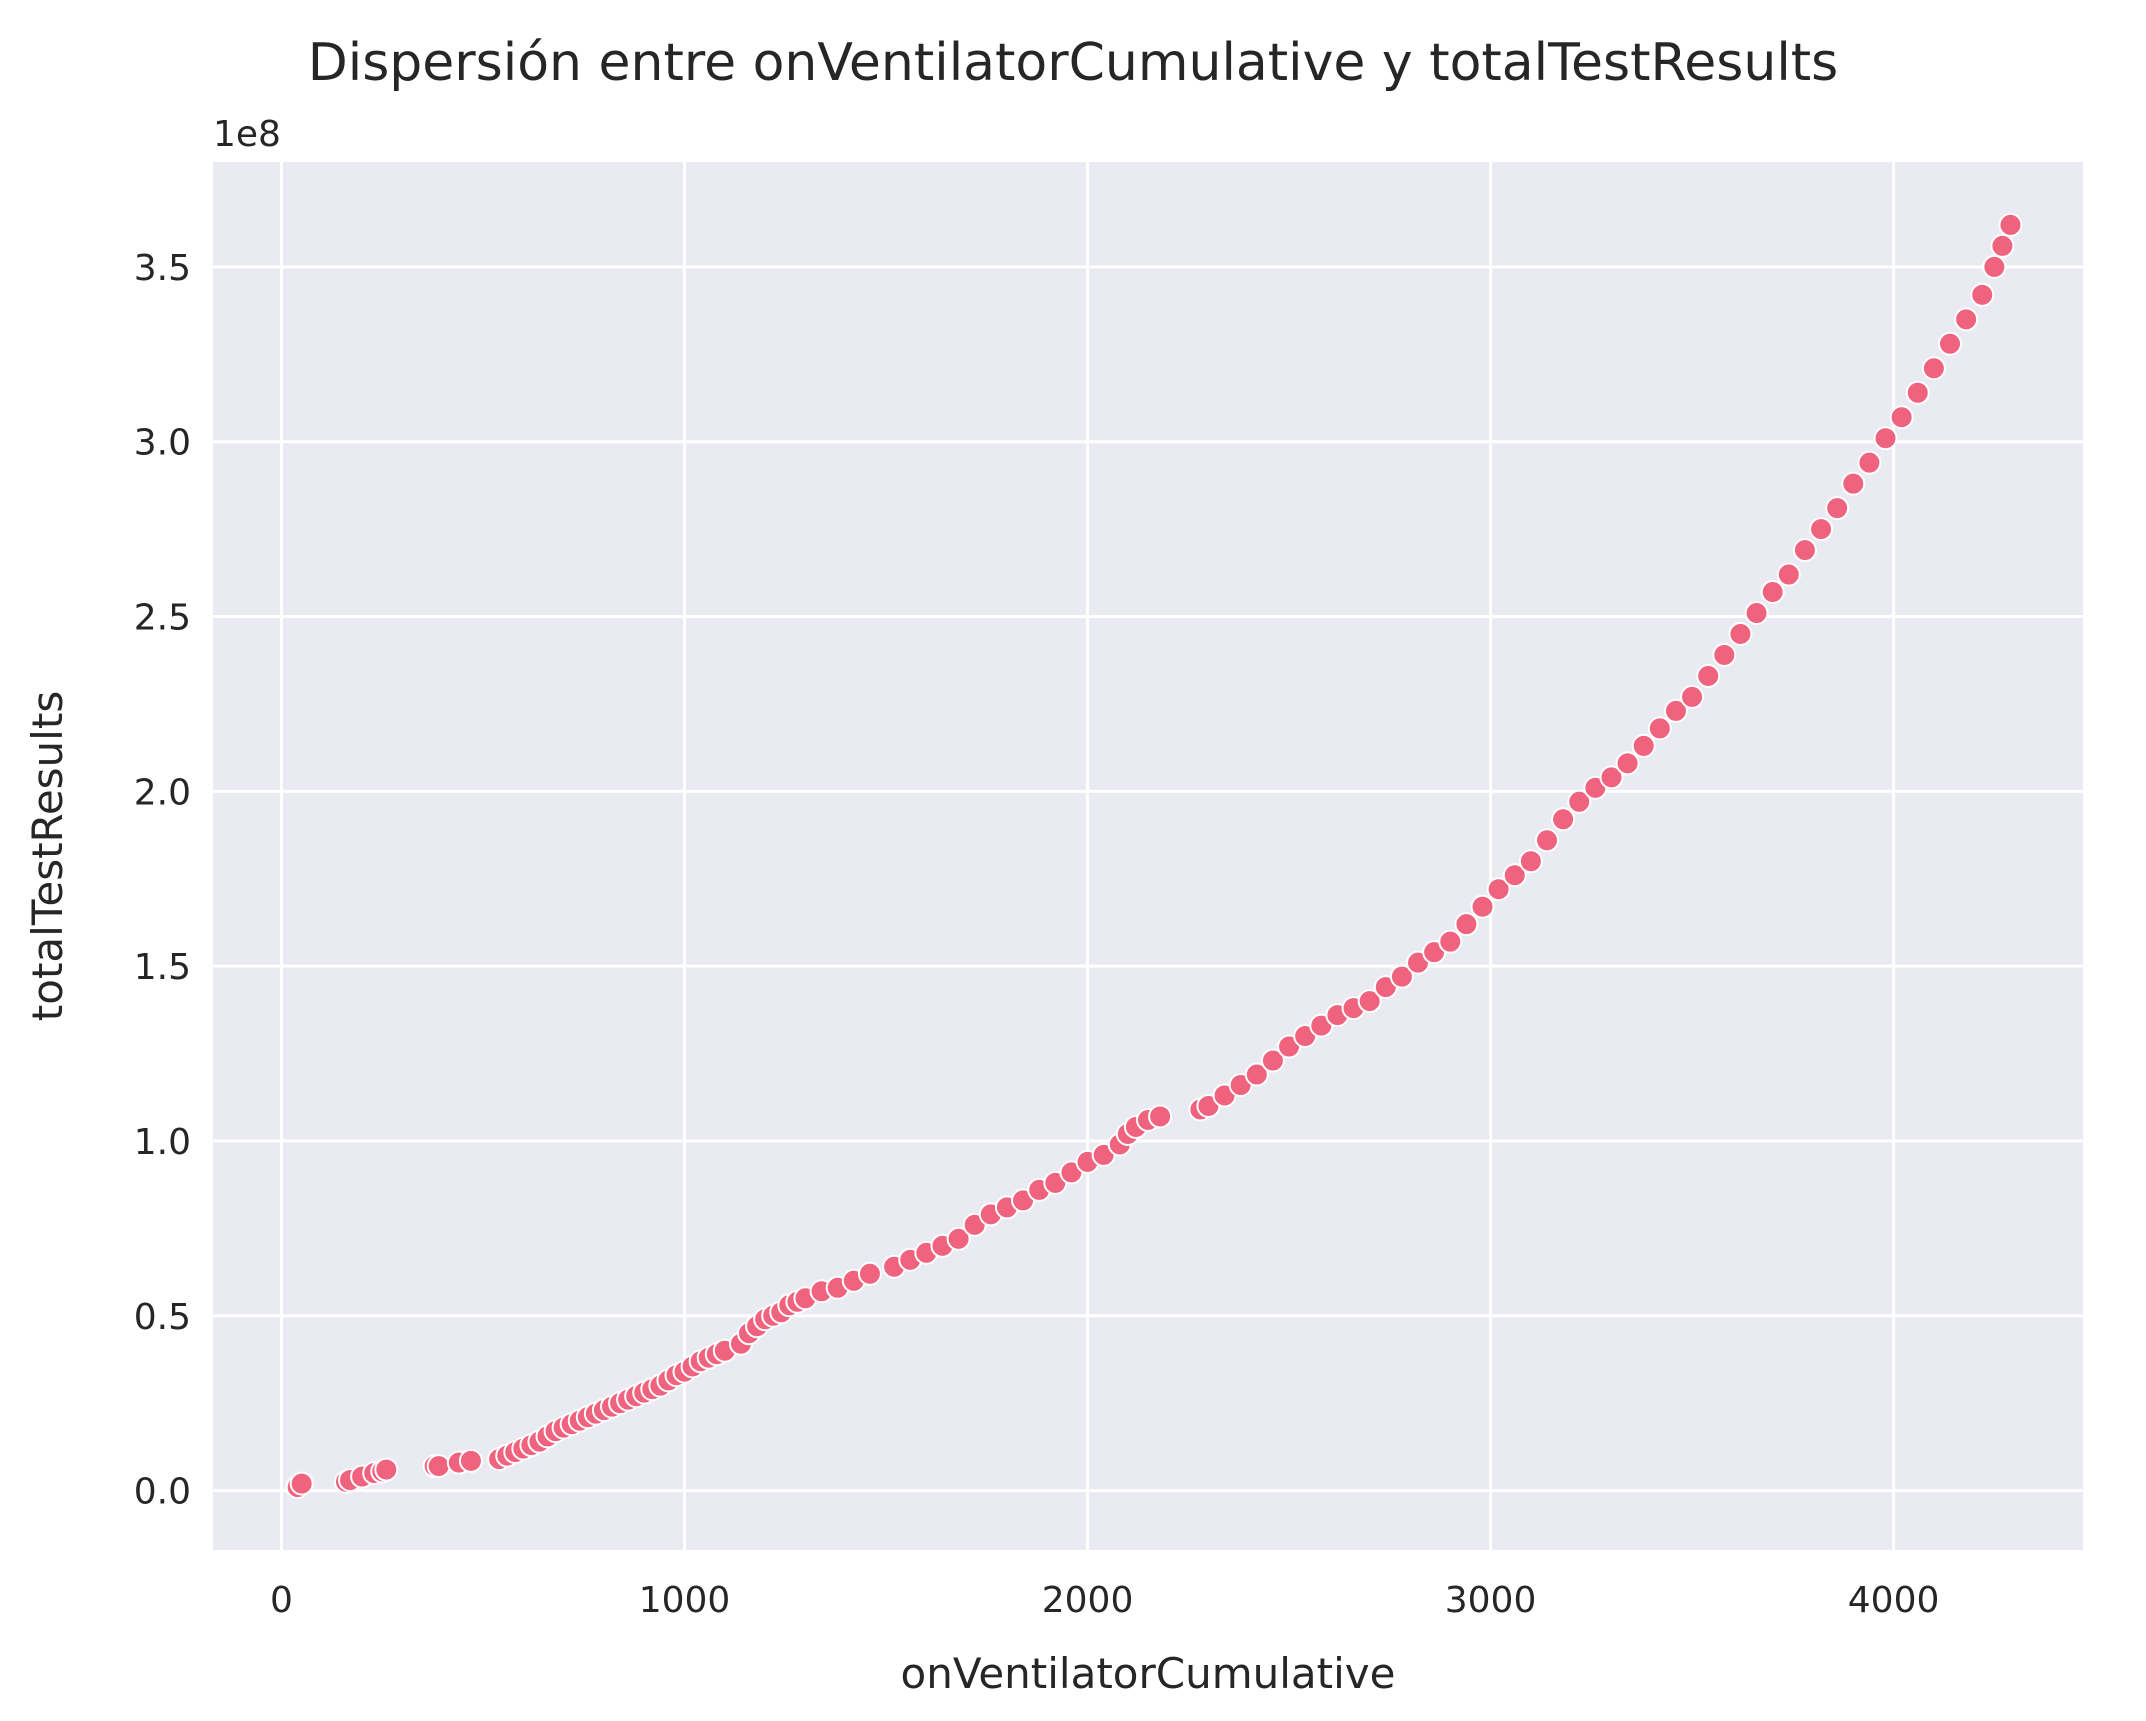  Describe the element at coordinates (247, 134) in the screenshot. I see `y-axis-offset-label: 1e8` at that location.